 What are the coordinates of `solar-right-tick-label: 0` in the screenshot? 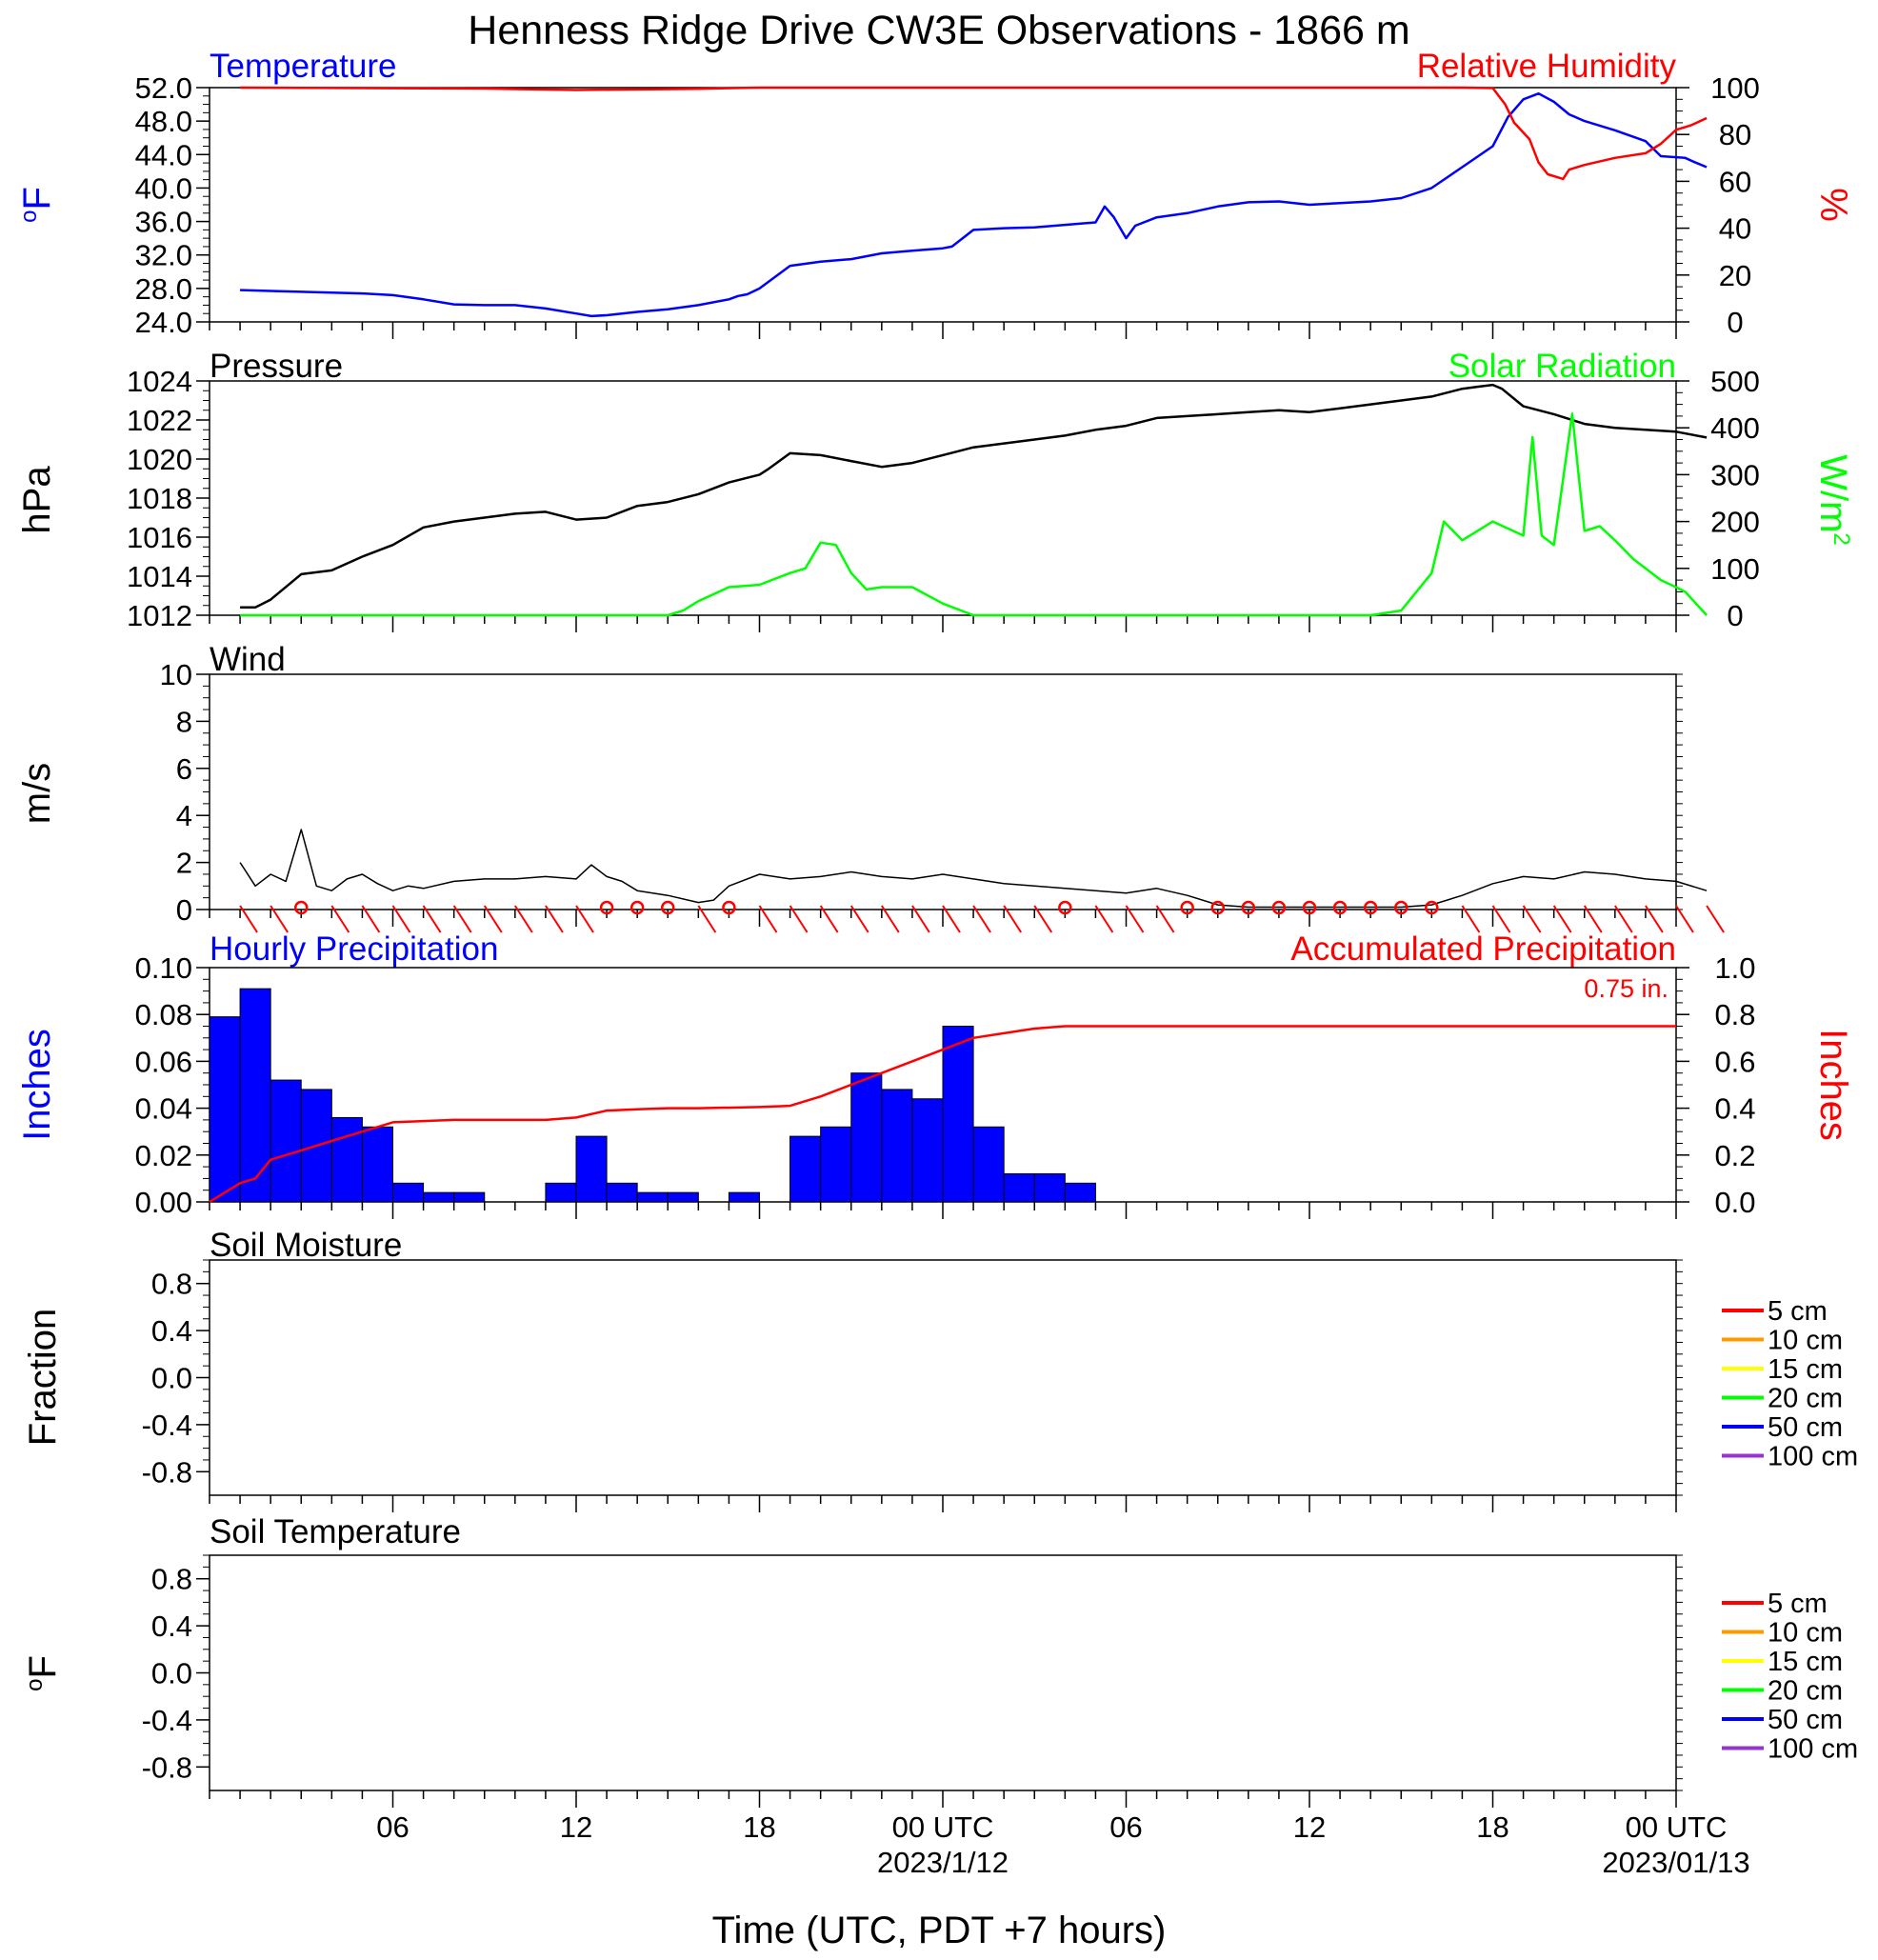 It's located at (1735, 615).